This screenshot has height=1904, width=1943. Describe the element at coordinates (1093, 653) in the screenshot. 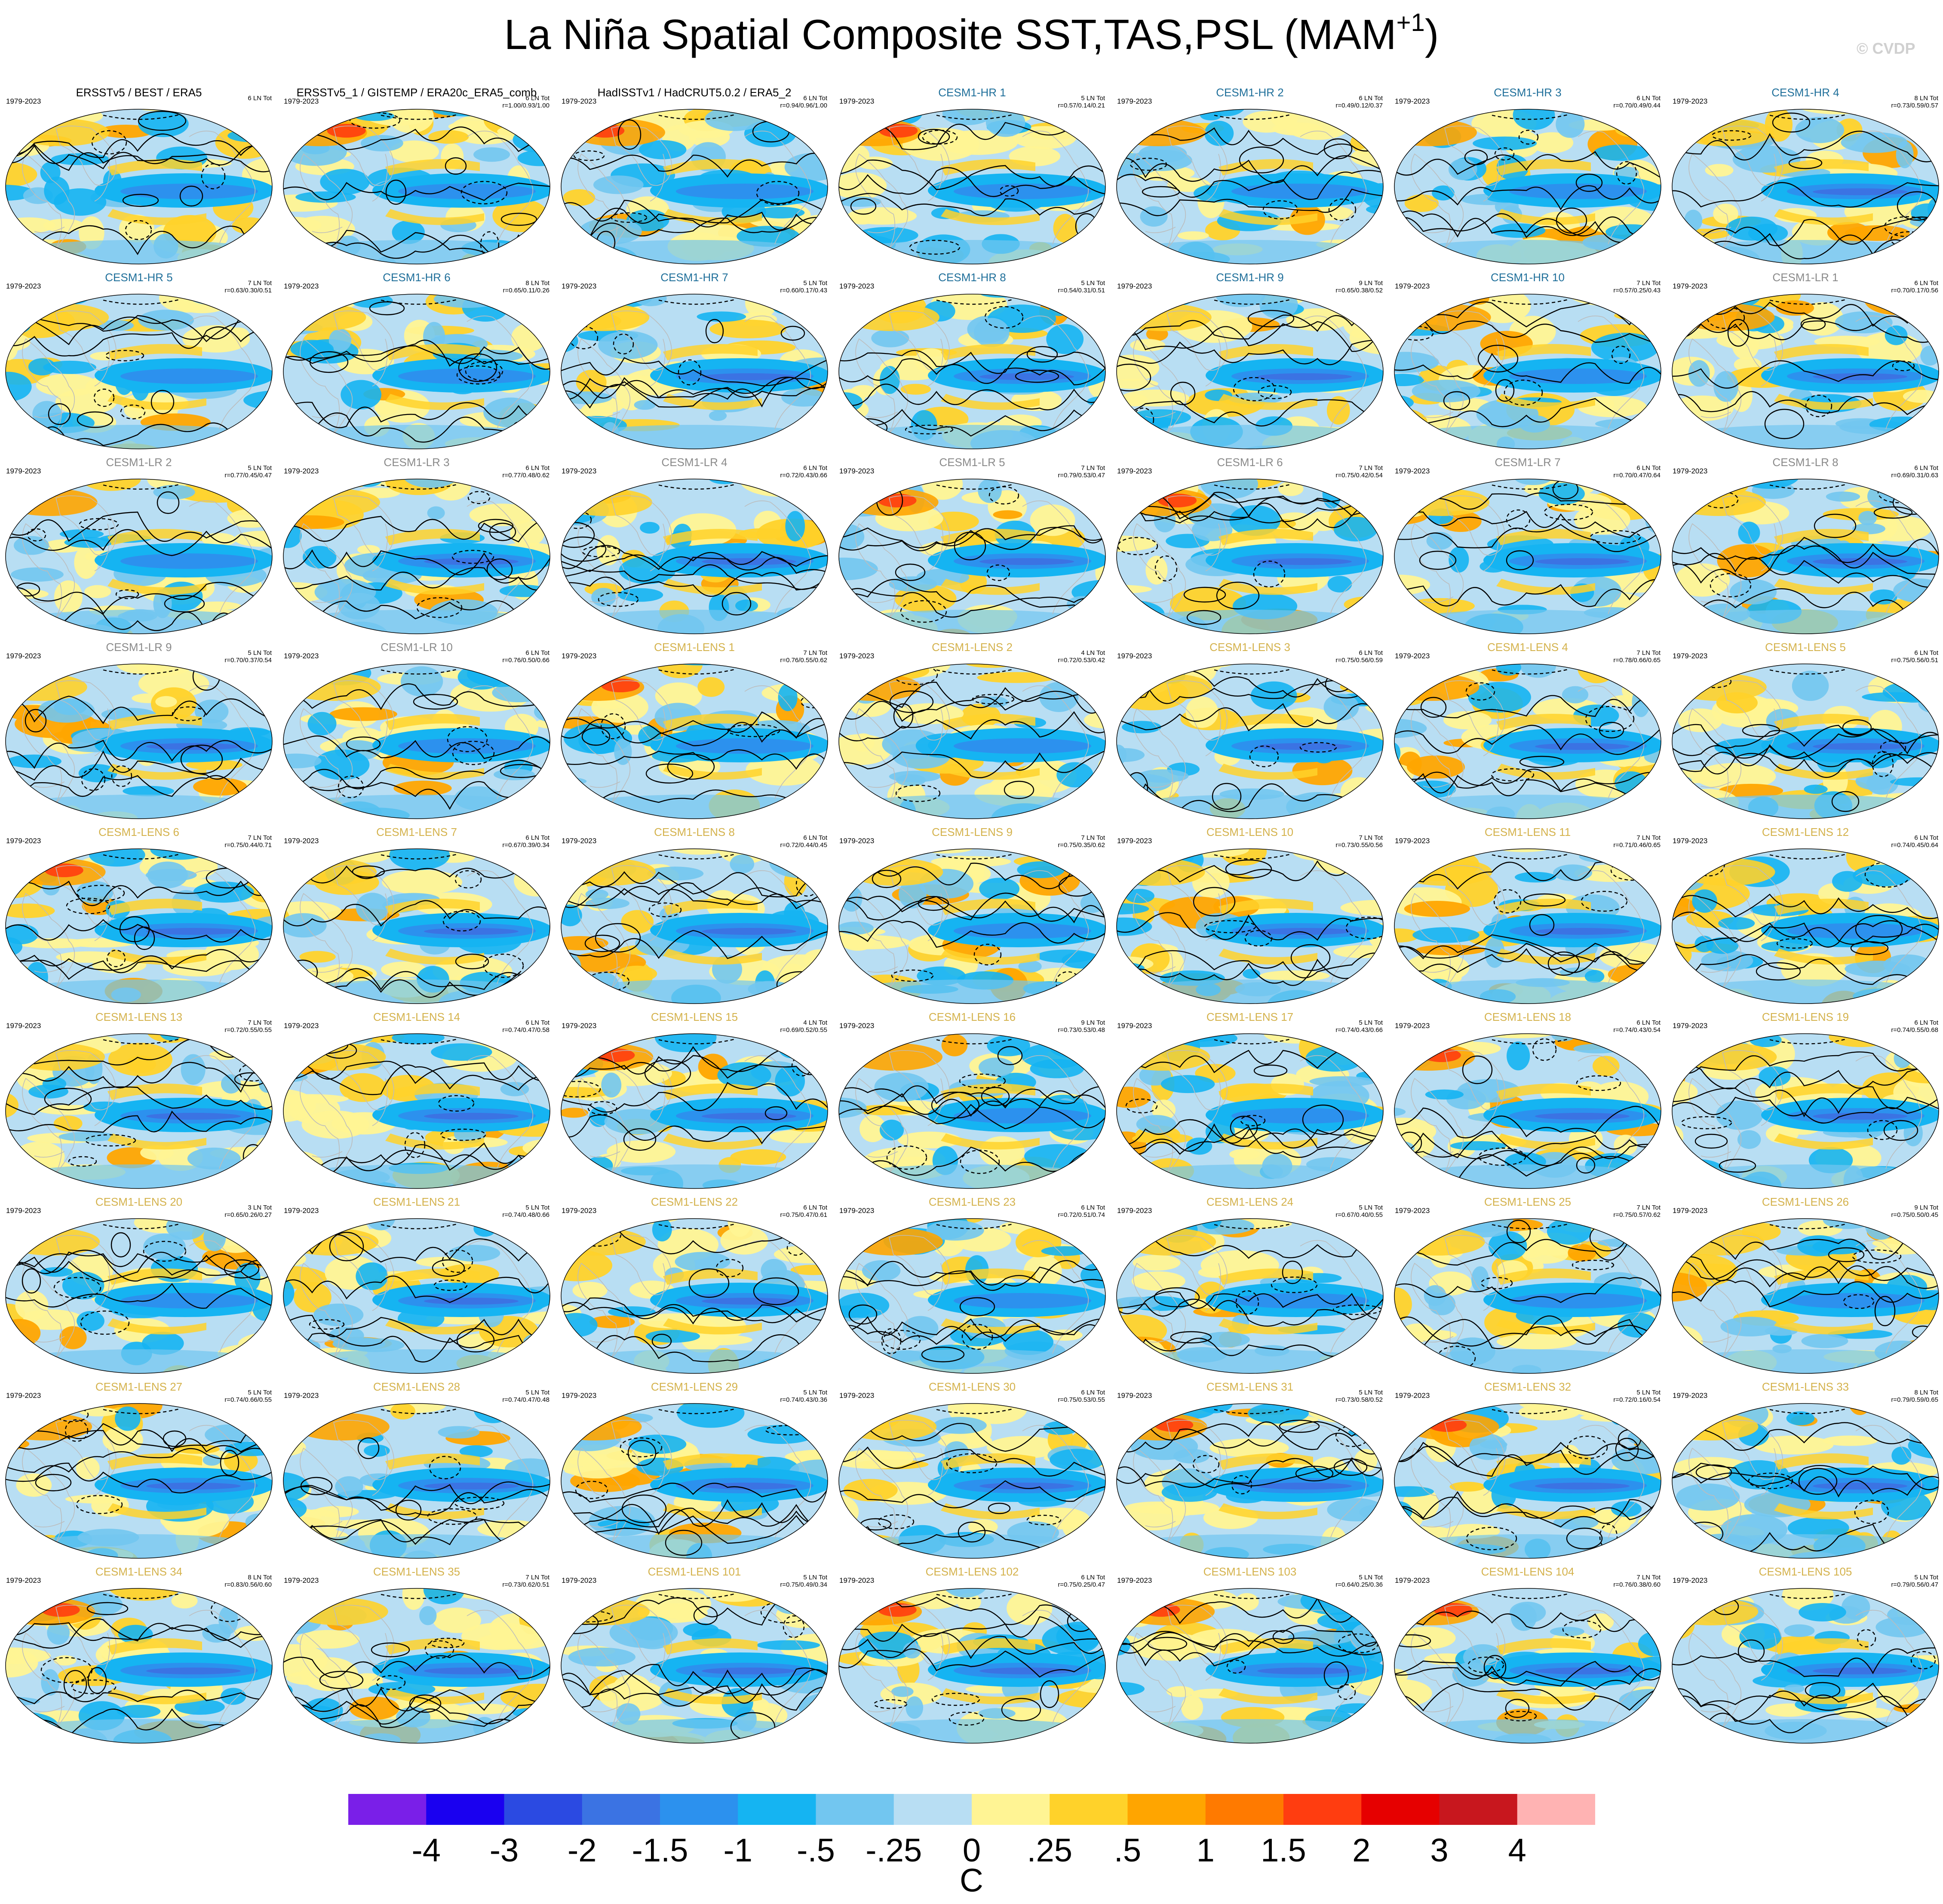

I see `panel-event-count: 4 LN Tot` at that location.